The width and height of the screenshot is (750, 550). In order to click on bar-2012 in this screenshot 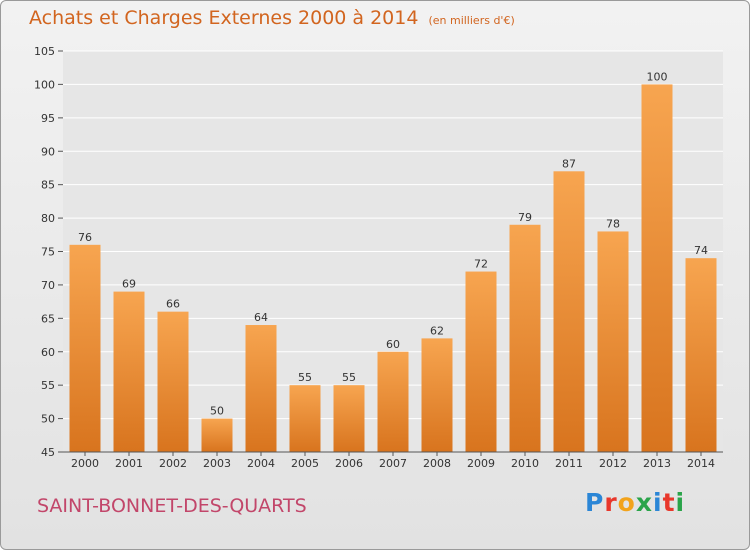, I will do `click(613, 341)`.